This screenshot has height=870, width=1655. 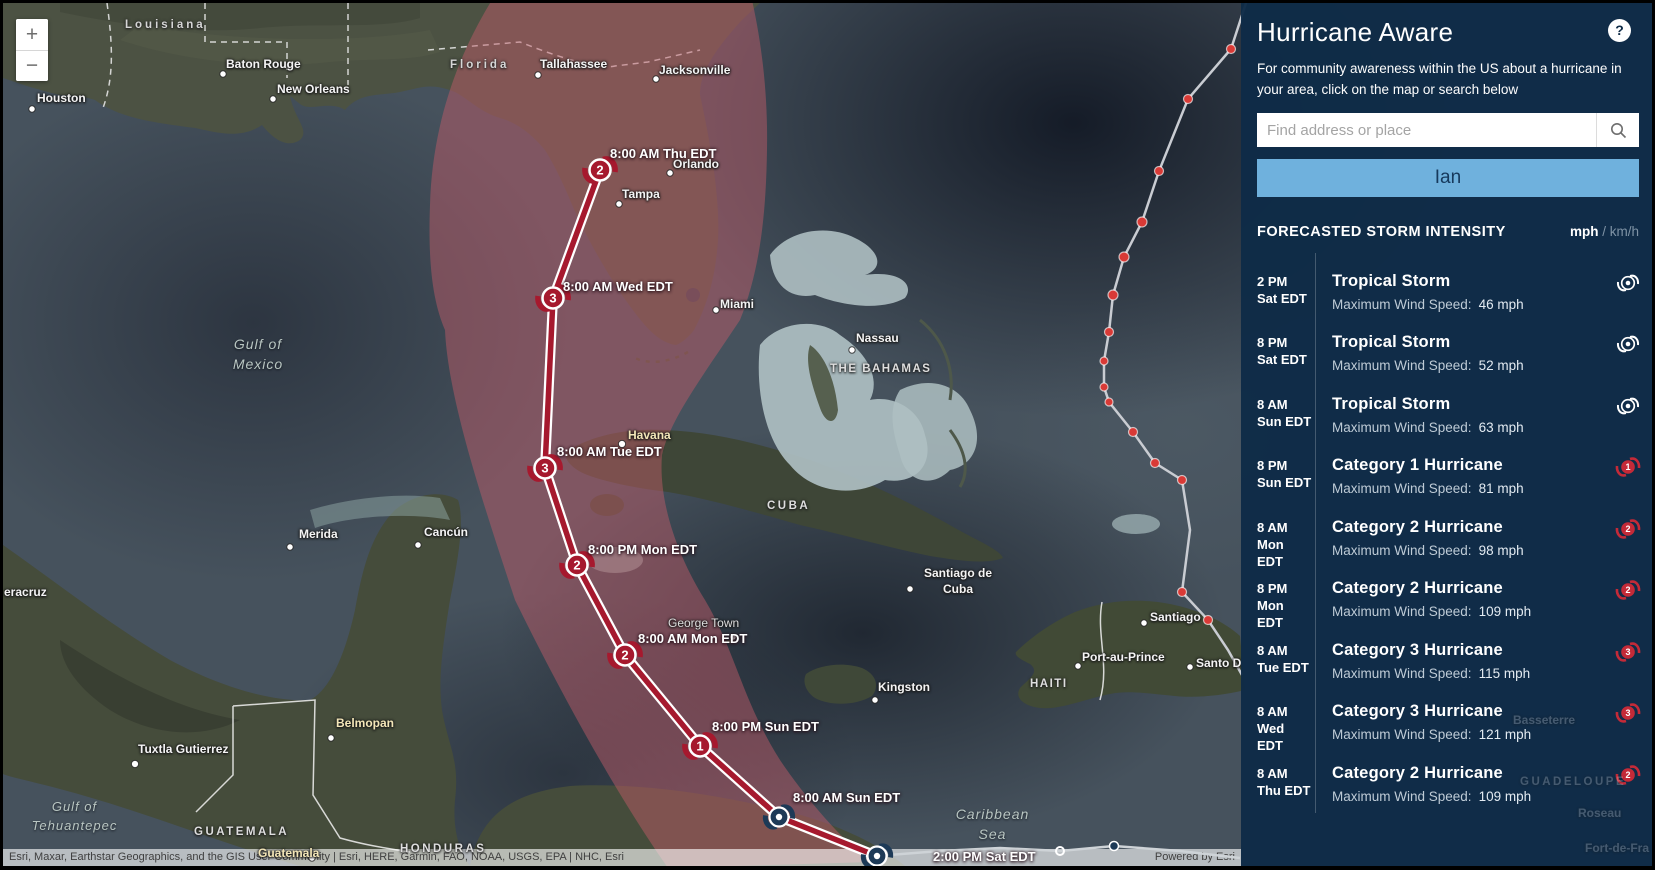 I want to click on track-marker-sat-pm, so click(x=877, y=854).